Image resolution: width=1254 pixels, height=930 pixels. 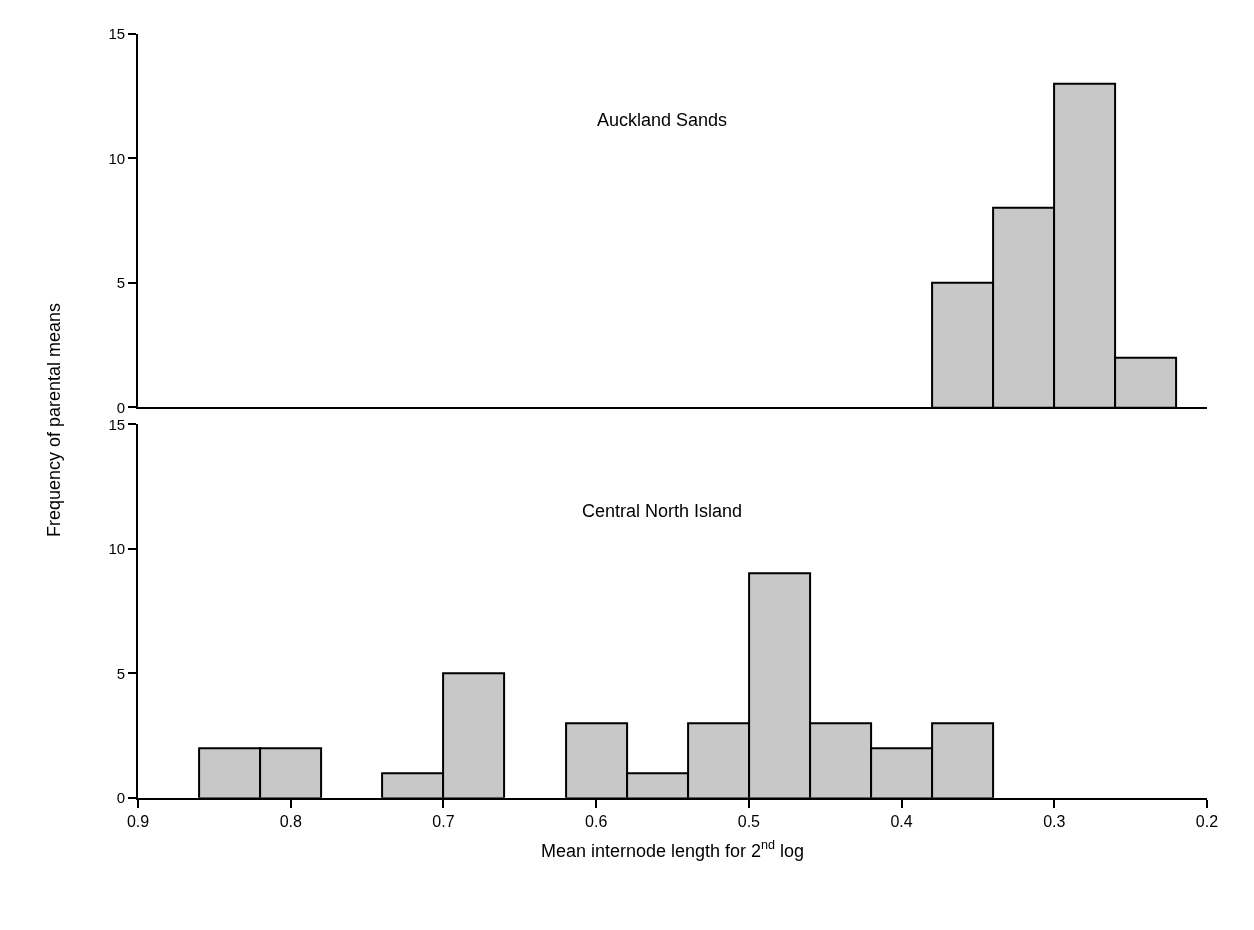 What do you see at coordinates (1054, 822) in the screenshot?
I see `x-tick-label: 0.3` at bounding box center [1054, 822].